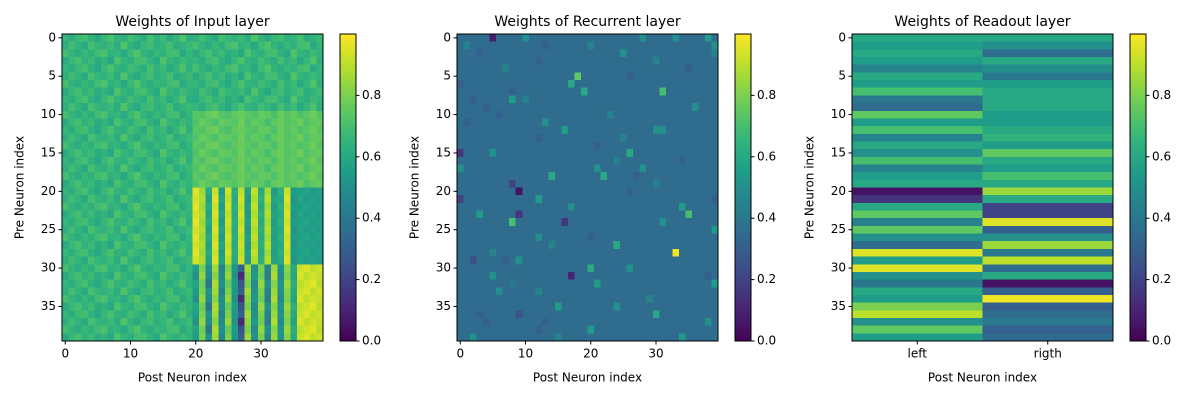 This screenshot has height=400, width=1200. Describe the element at coordinates (587, 22) in the screenshot. I see `chart-title: Weights of Recurrent layer` at that location.